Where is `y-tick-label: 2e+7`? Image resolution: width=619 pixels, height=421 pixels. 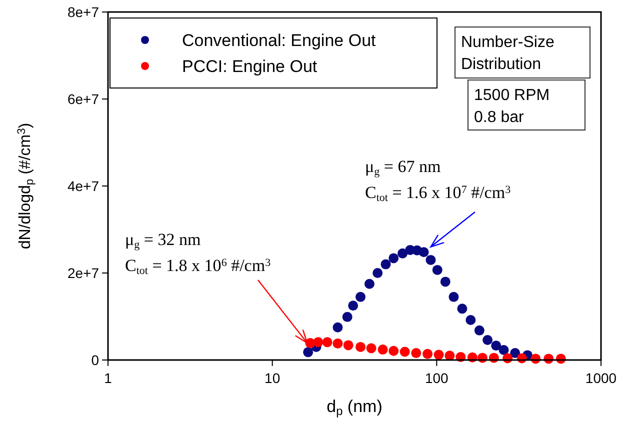 y-tick-label: 2e+7 is located at coordinates (83, 273).